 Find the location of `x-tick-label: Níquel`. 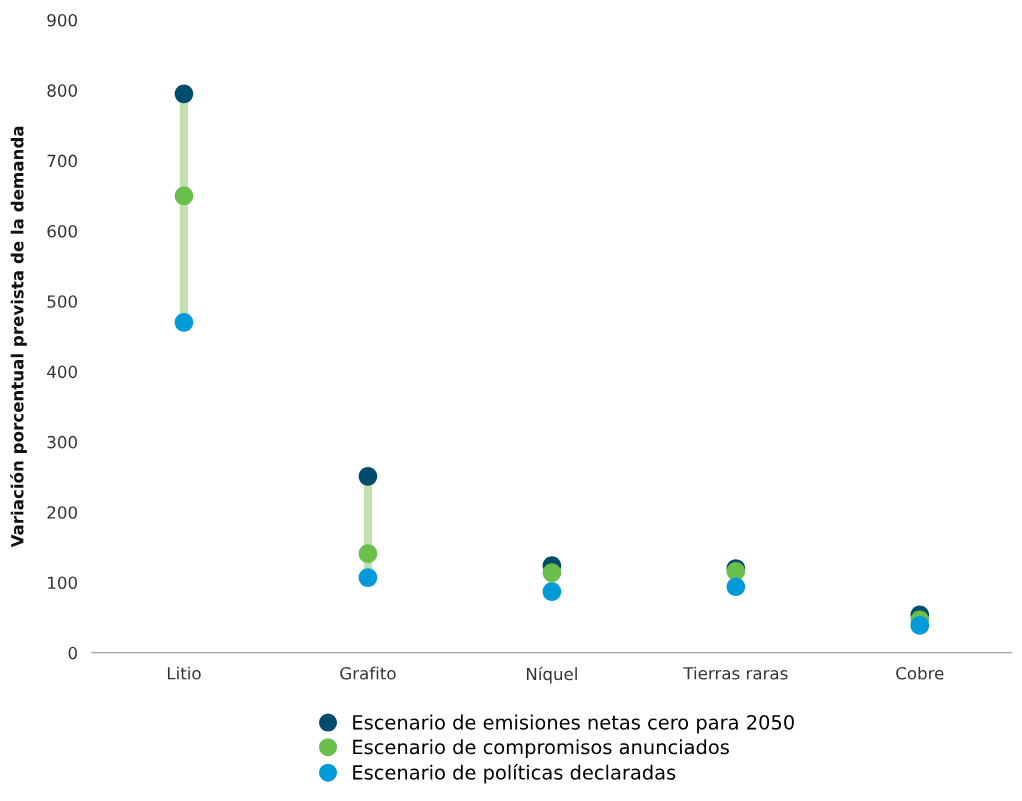

x-tick-label: Níquel is located at coordinates (551, 675).